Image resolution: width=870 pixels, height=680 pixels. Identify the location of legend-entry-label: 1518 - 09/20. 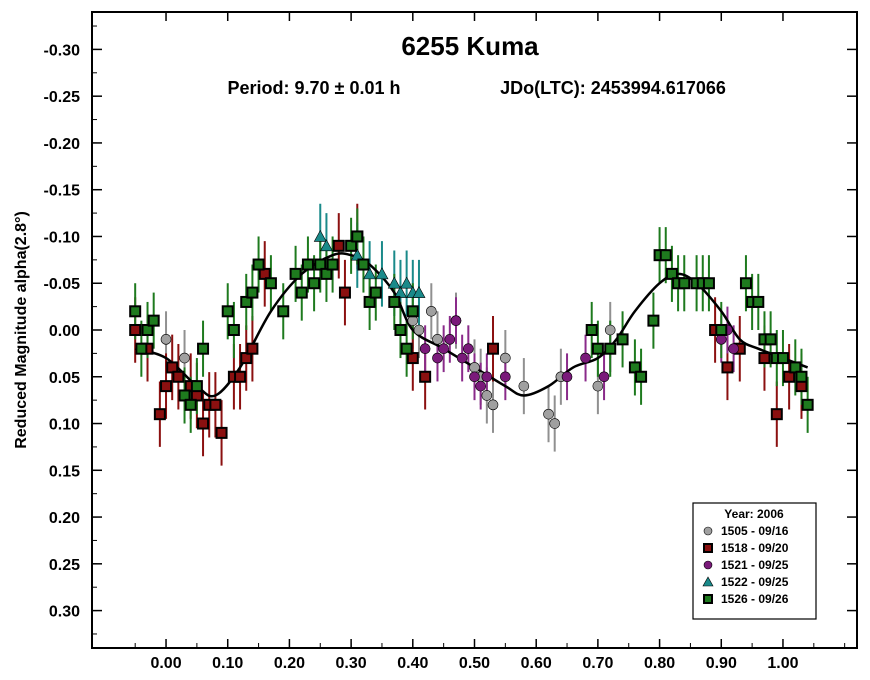
(755, 548).